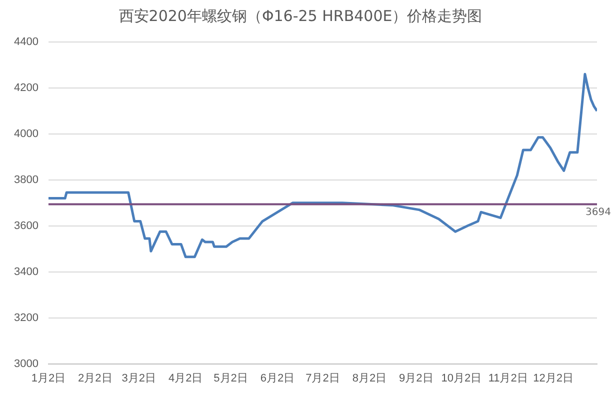 This screenshot has width=613, height=394. What do you see at coordinates (95, 378) in the screenshot?
I see `x-tick-label: 2月2日` at bounding box center [95, 378].